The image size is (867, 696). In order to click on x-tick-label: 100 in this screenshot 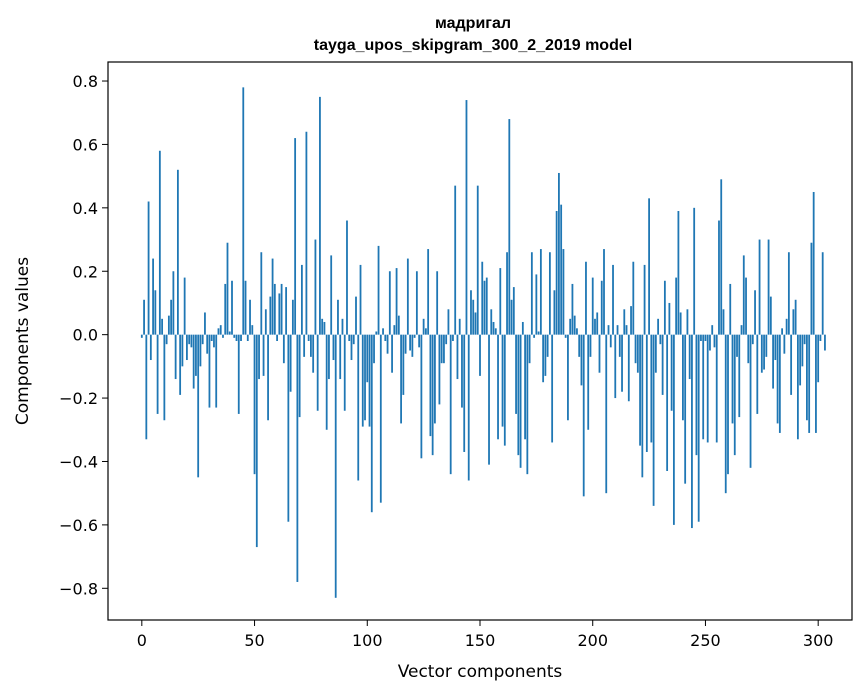, I will do `click(367, 640)`.